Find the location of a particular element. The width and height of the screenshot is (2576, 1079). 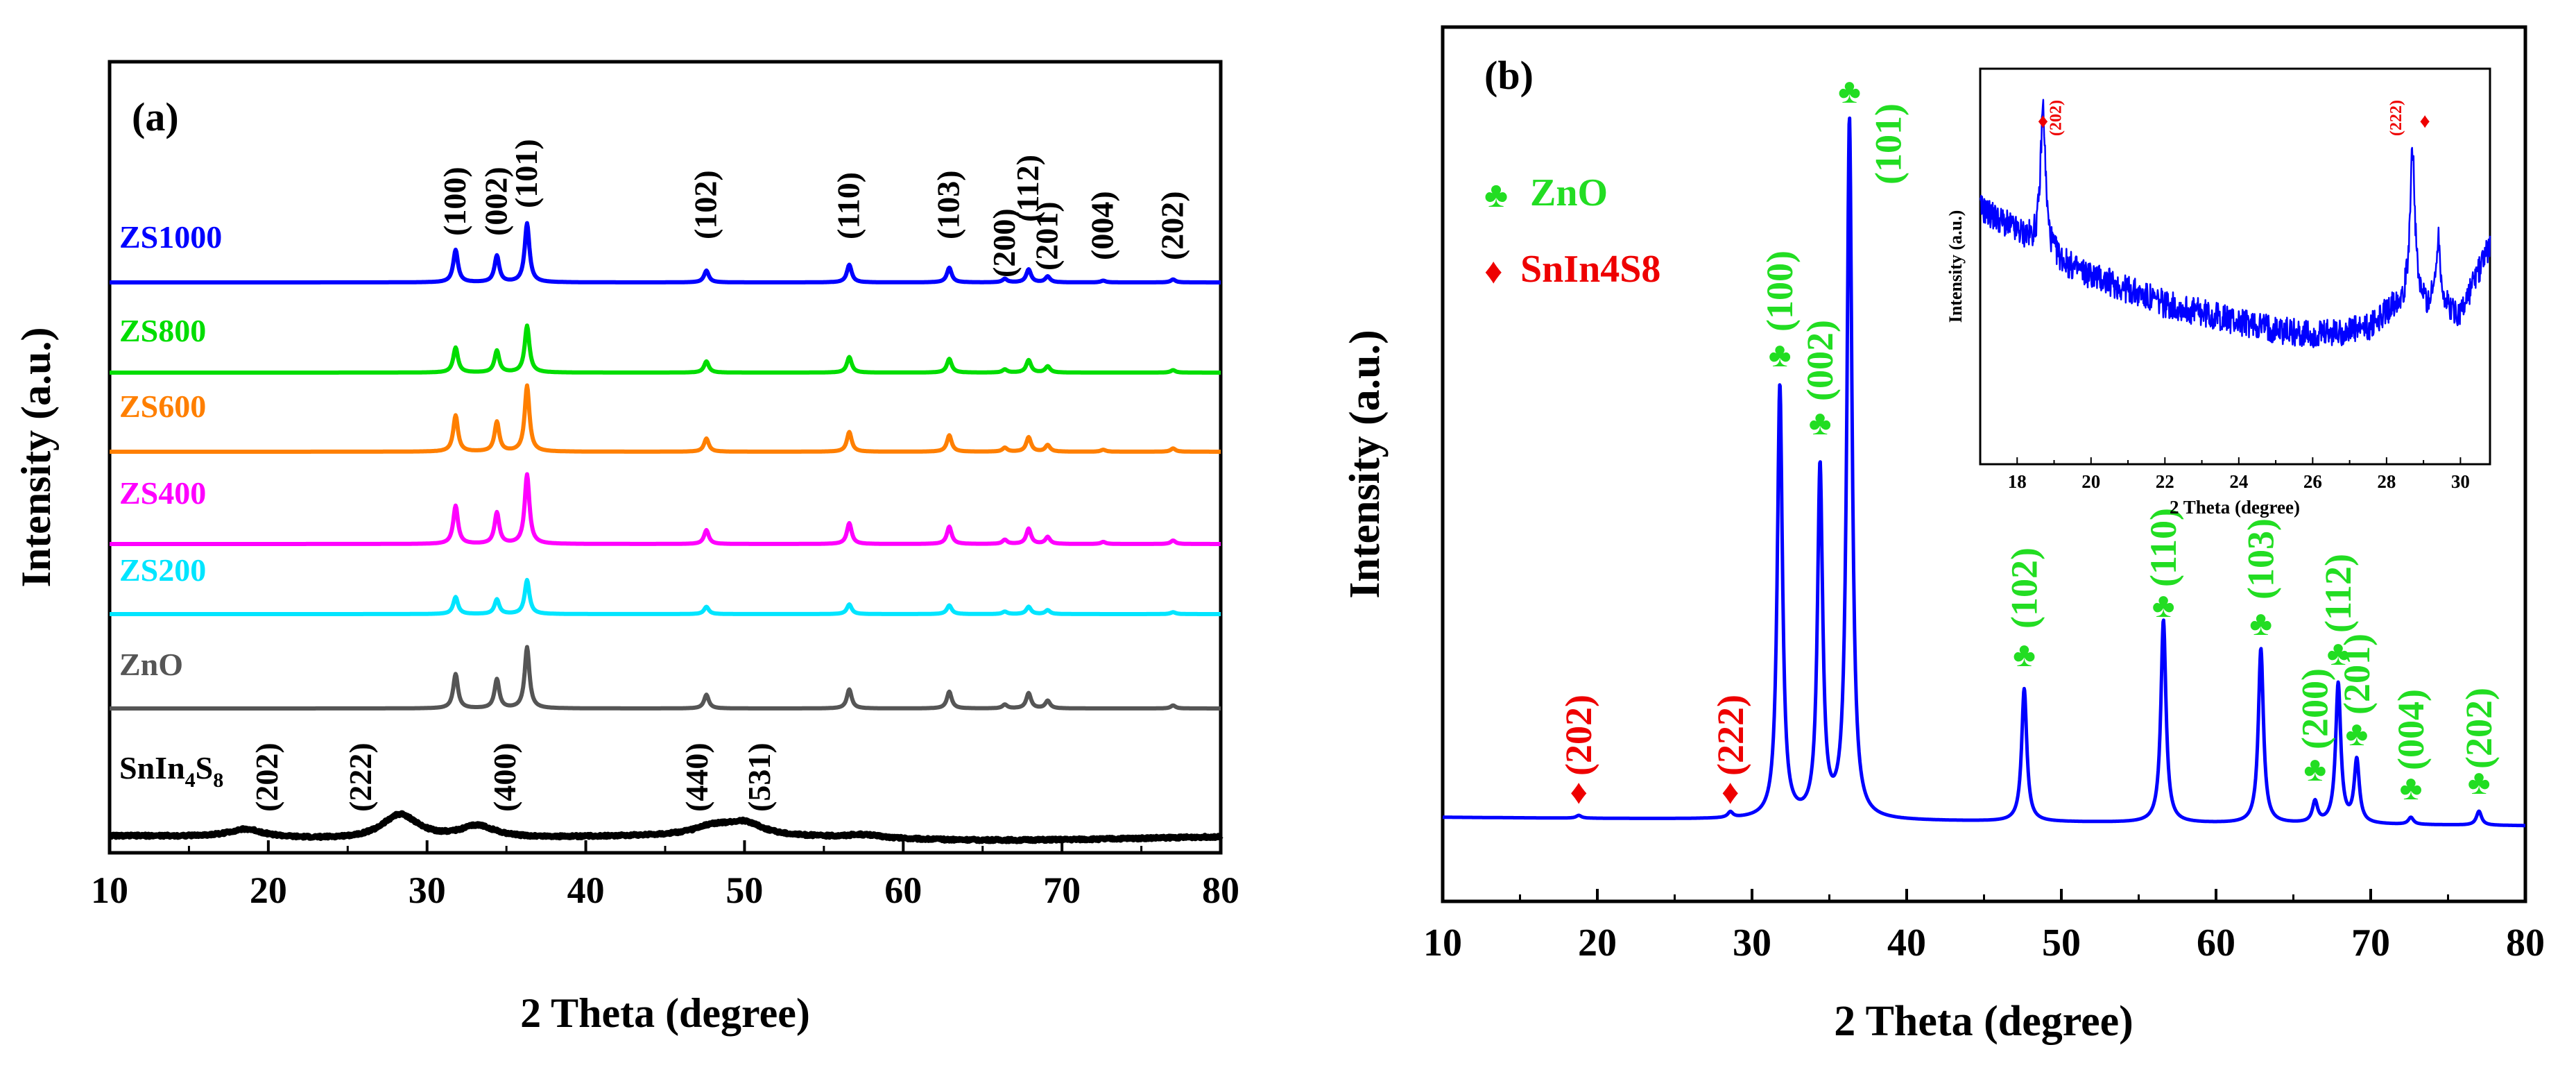

panel-a-curve-zno is located at coordinates (665, 678).